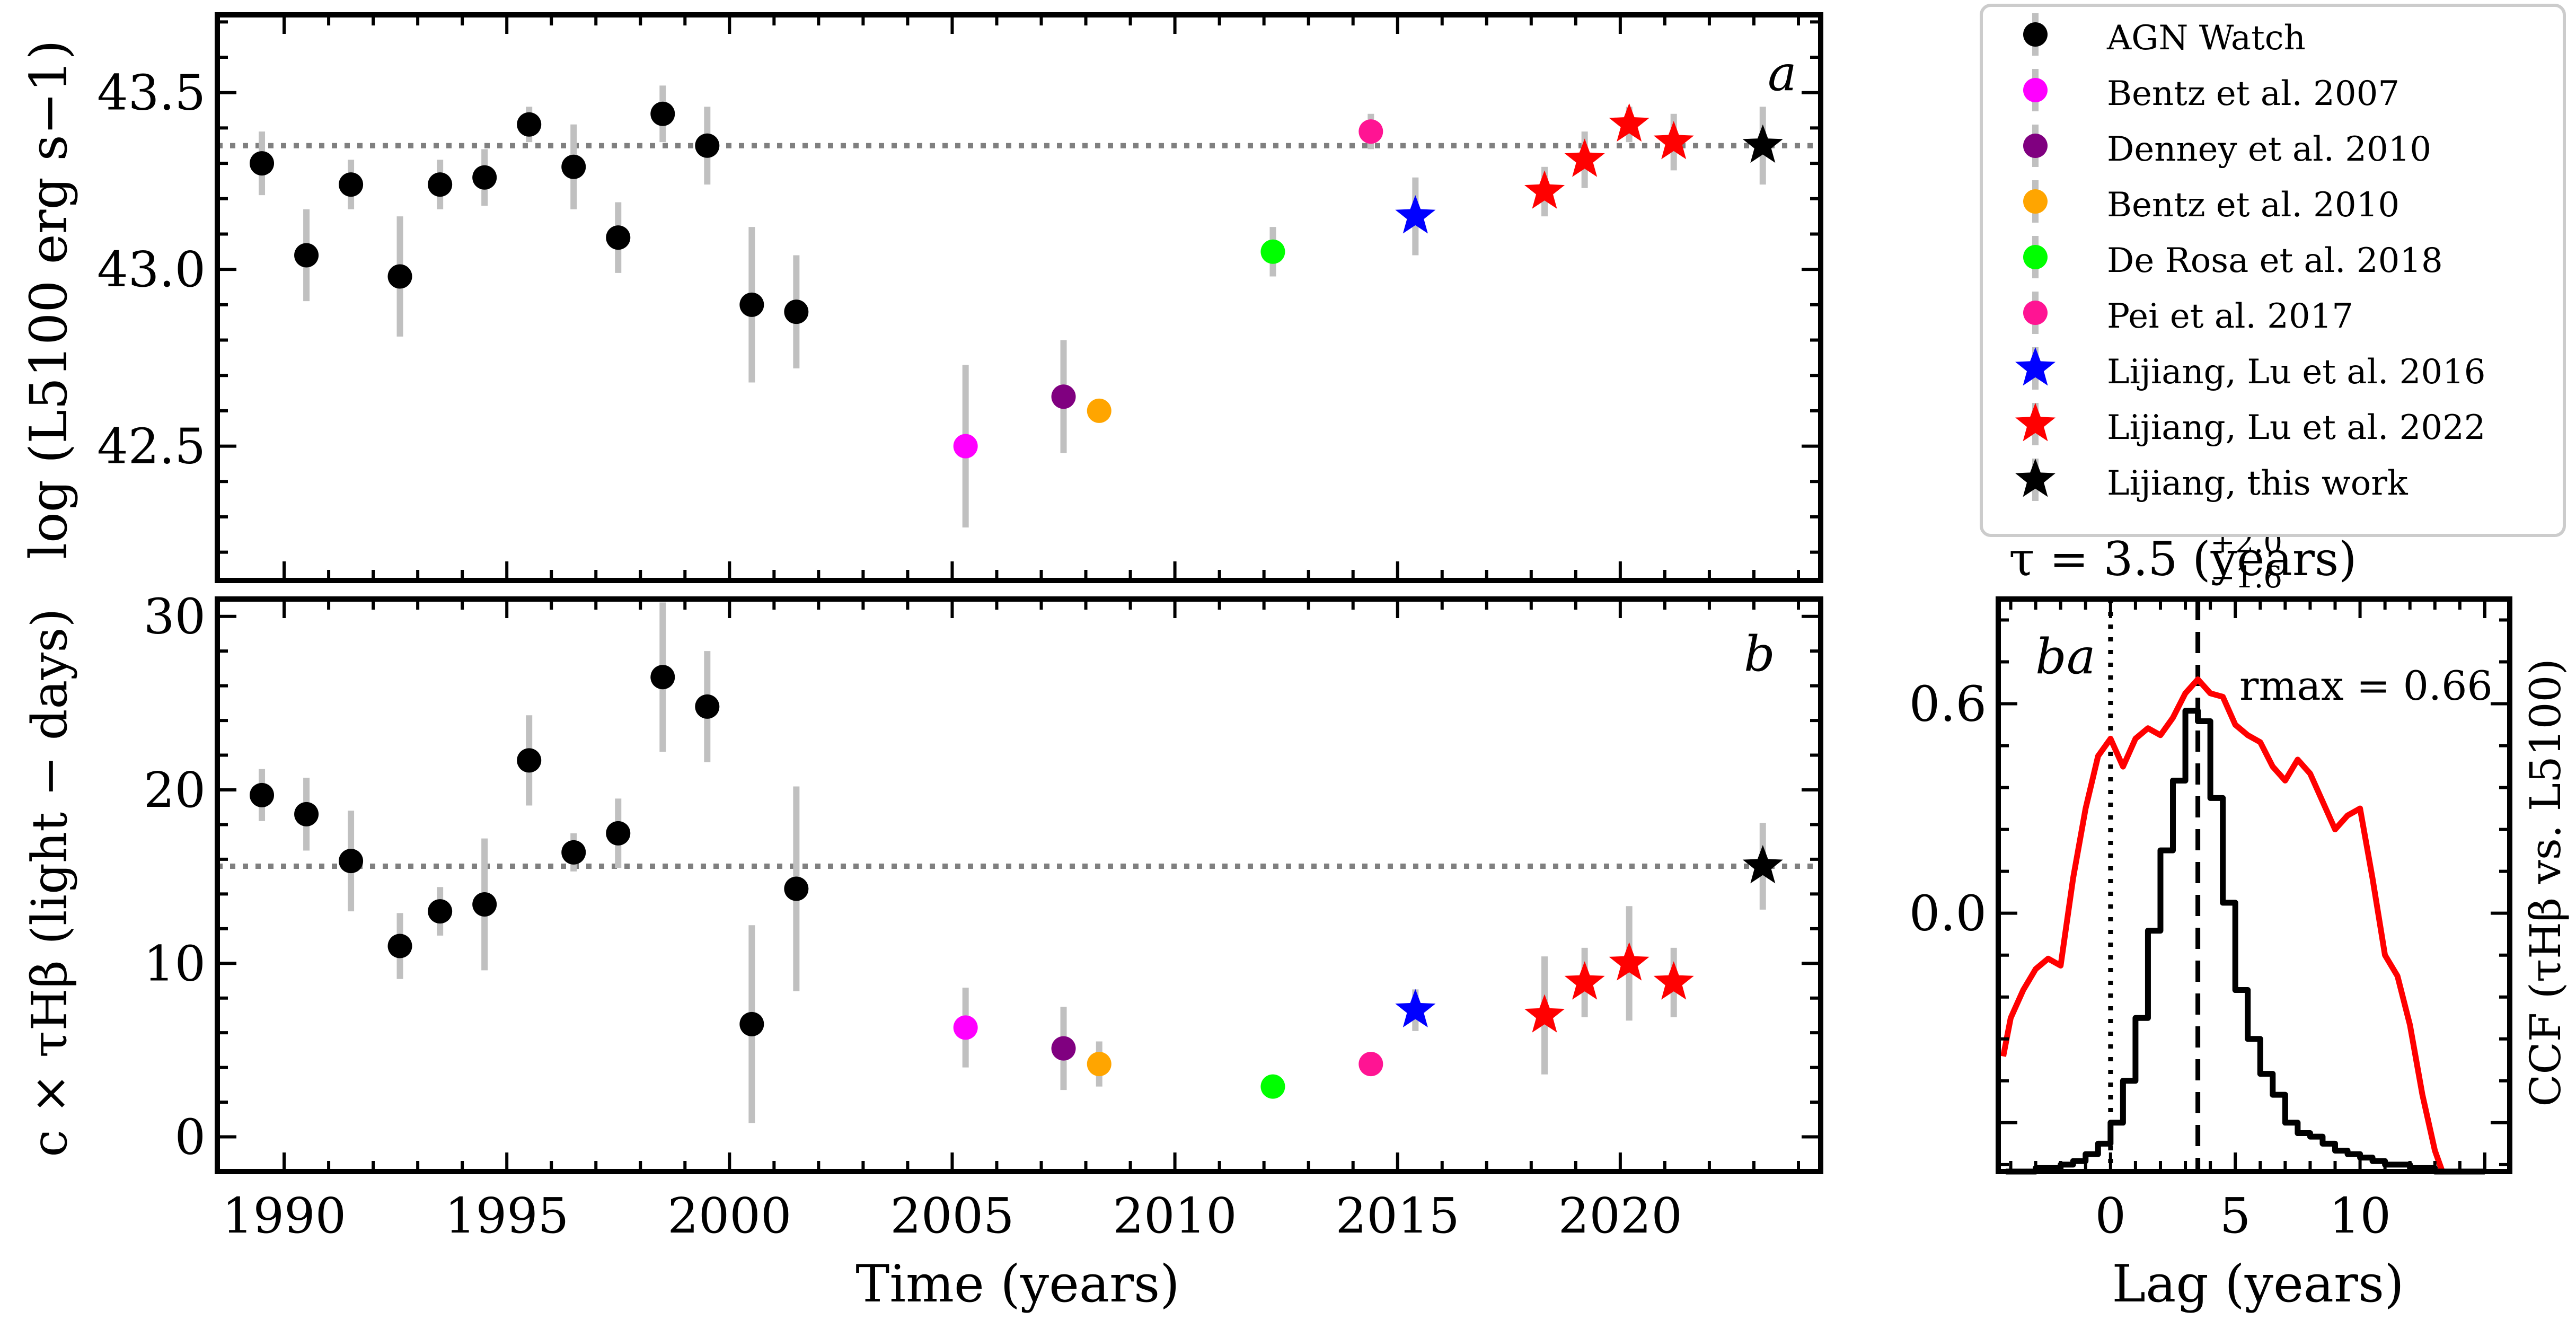 Image resolution: width=2576 pixels, height=1320 pixels. Describe the element at coordinates (2258, 1284) in the screenshot. I see `panel-ba-xlabel: Lag (years)` at that location.